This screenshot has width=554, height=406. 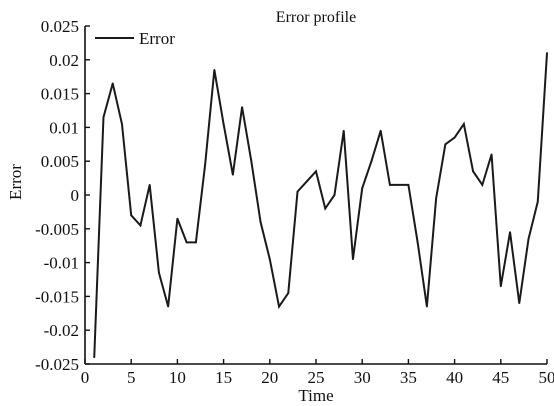 I want to click on x-tick-label: 25, so click(x=316, y=377).